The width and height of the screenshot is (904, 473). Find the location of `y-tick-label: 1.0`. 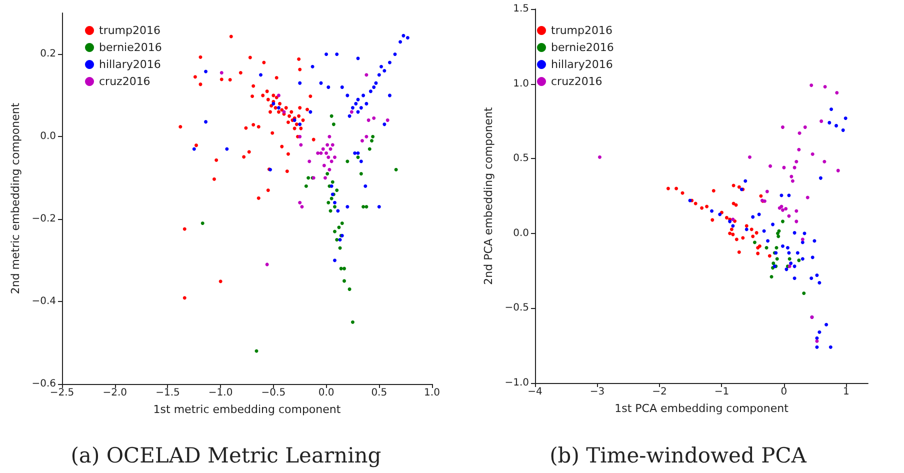

y-tick-label: 1.0 is located at coordinates (521, 84).